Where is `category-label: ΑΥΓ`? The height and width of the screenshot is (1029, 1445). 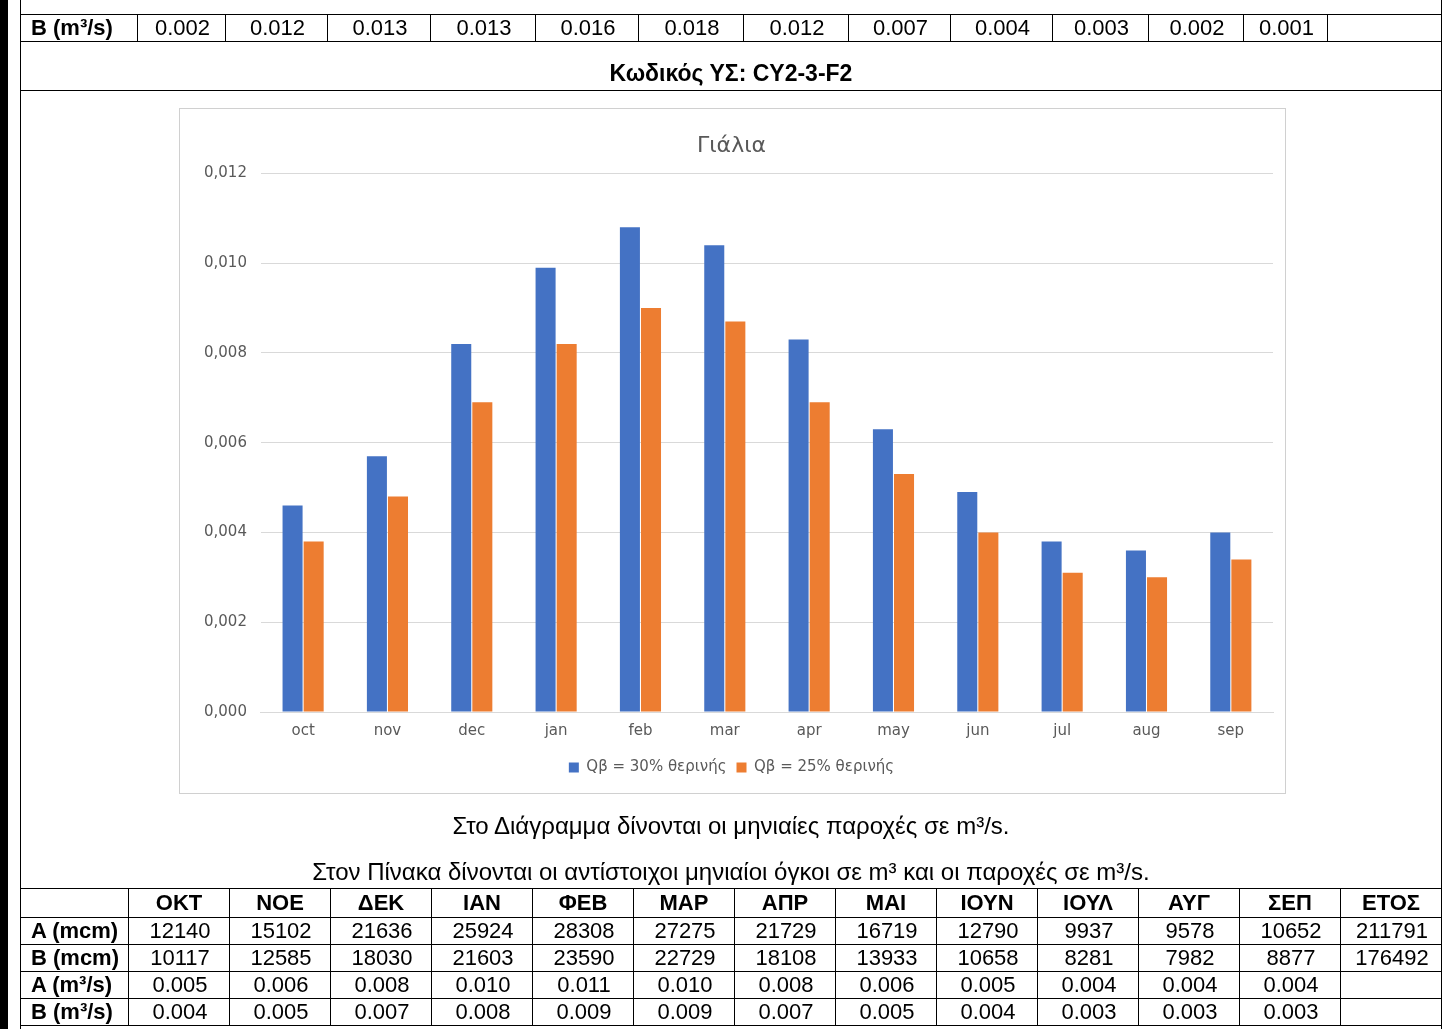 category-label: ΑΥΓ is located at coordinates (1189, 903).